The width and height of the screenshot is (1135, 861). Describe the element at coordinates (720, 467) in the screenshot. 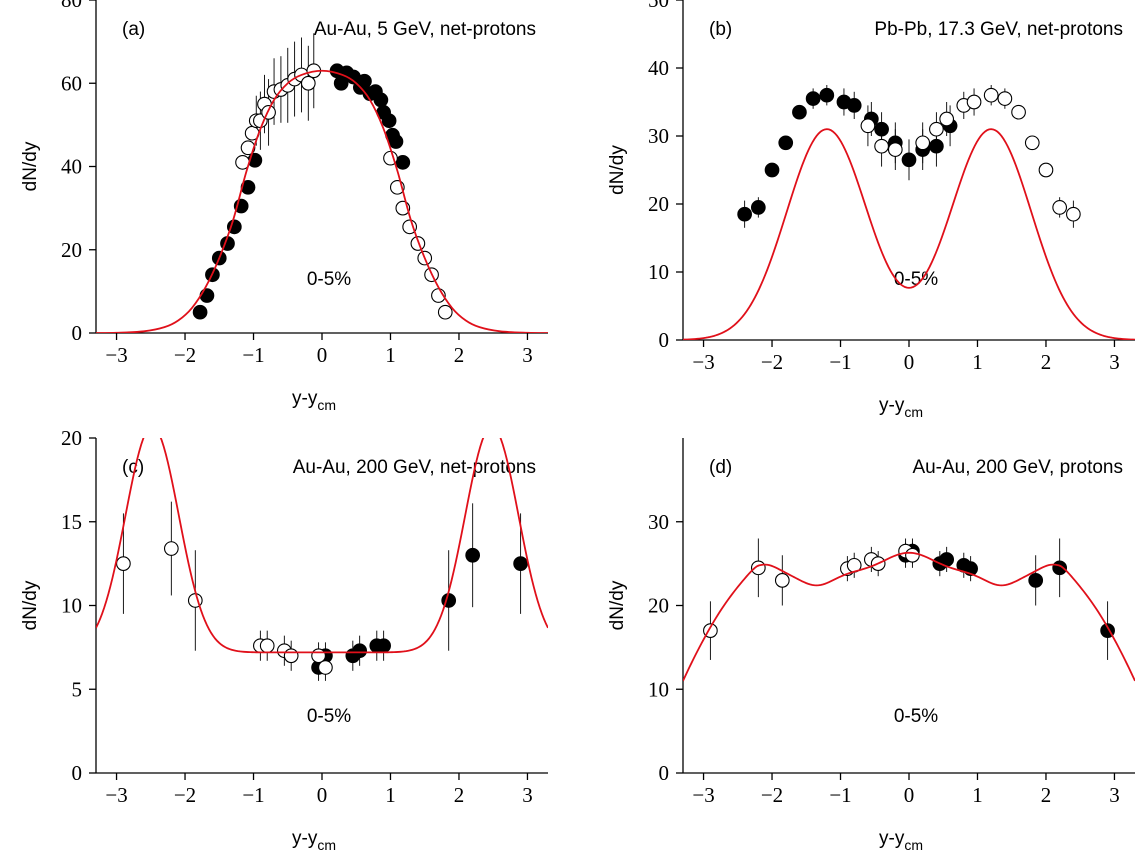

I see `panel-label: (d)` at that location.